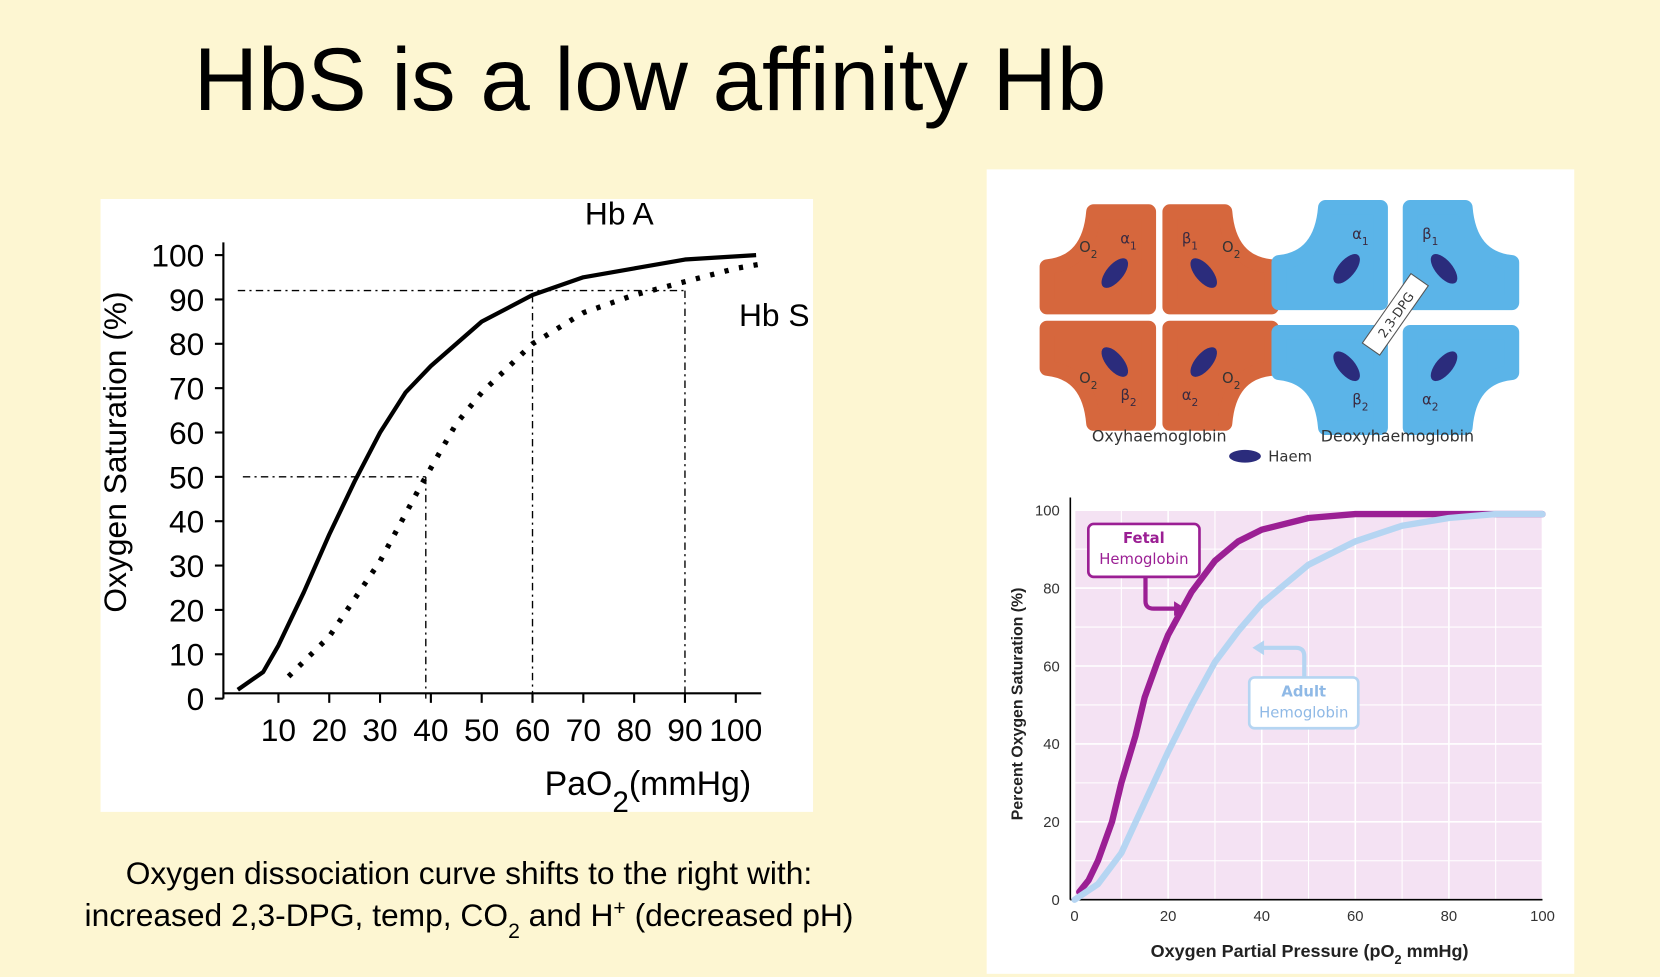 This screenshot has height=977, width=1660. Describe the element at coordinates (186, 389) in the screenshot. I see `y-tick-label: 70` at that location.